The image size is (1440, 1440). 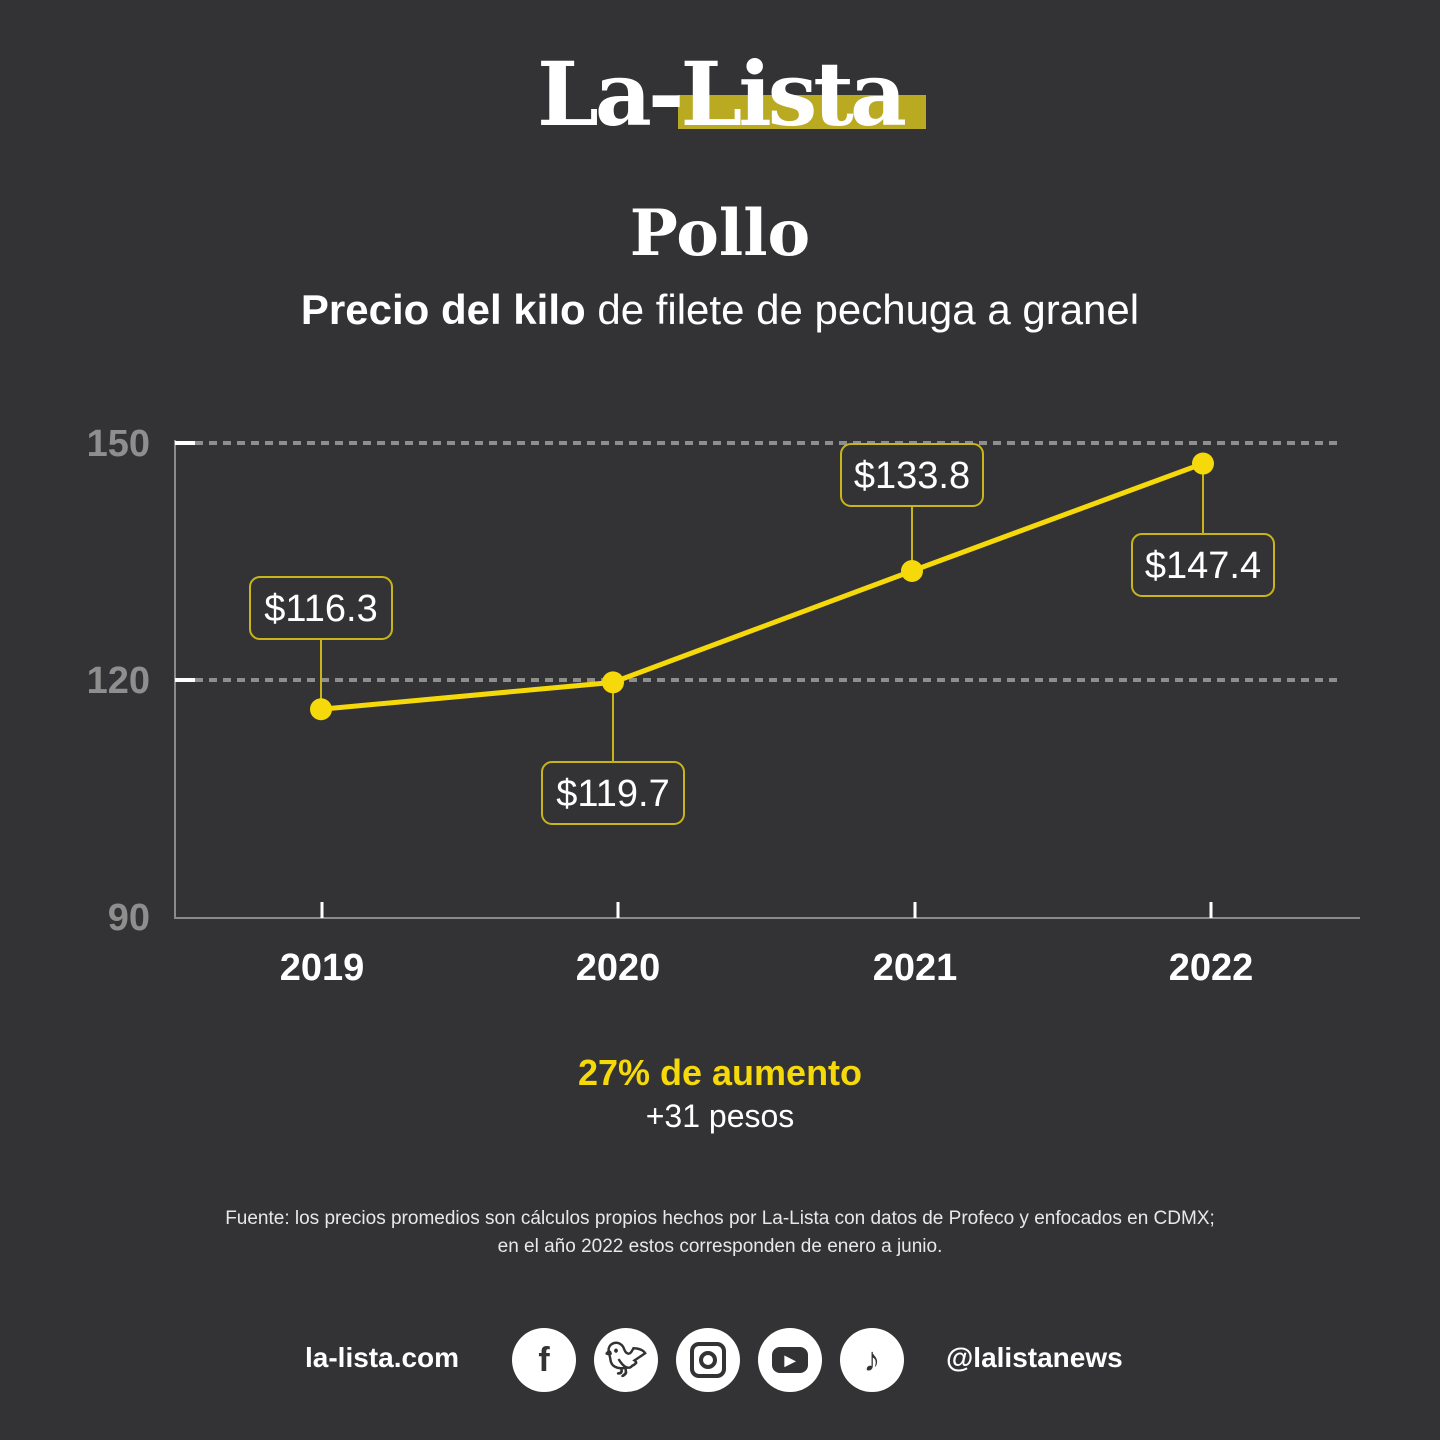 I want to click on footer: la-lista.com f 🐦︎ ▶ ♪ @lalistanews, so click(x=720, y=1359).